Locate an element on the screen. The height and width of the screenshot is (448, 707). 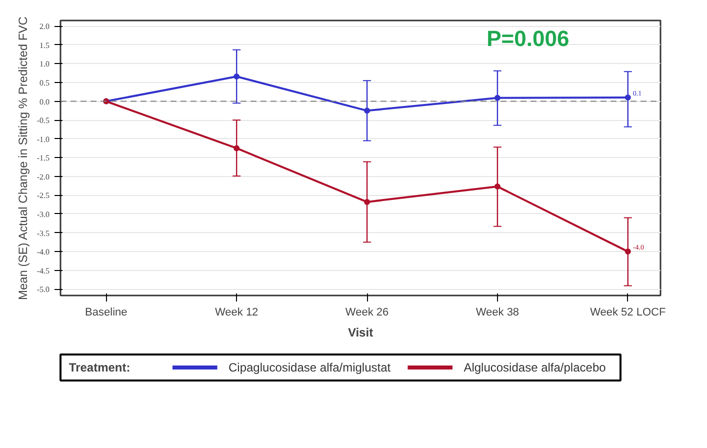
legend-title: Treatment: is located at coordinates (99, 367).